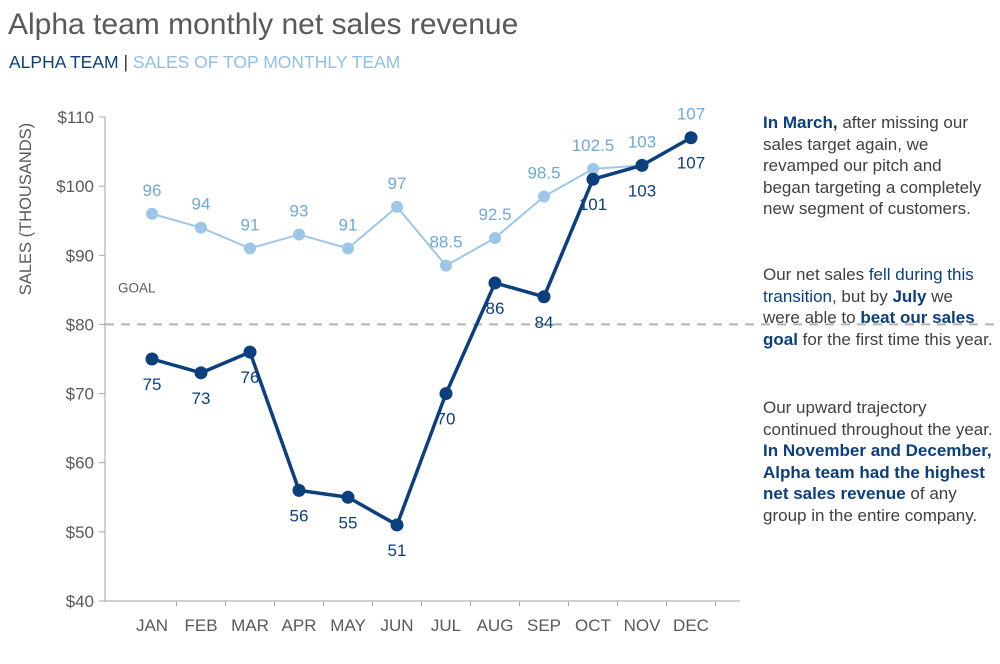 The image size is (1000, 664). I want to click on top-team-data-label: 88.5, so click(445, 242).